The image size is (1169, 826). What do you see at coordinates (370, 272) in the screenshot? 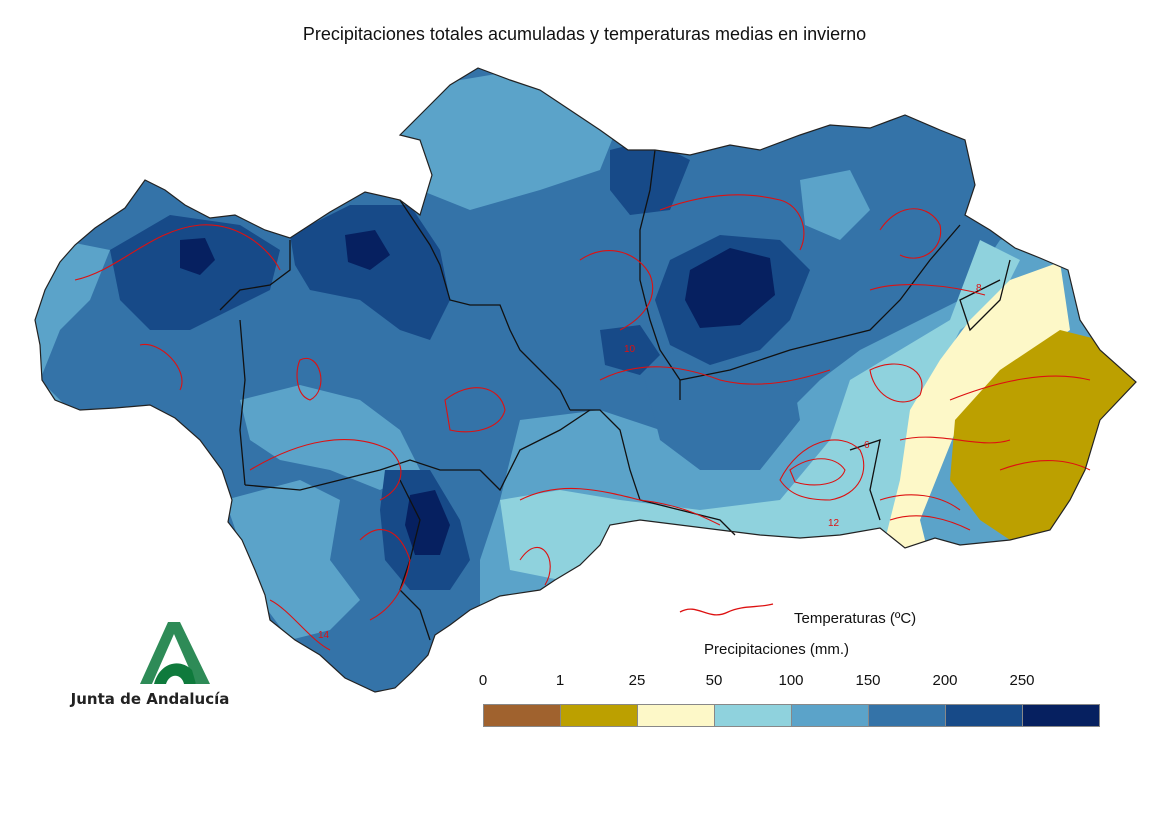
I see `zone-200-250-sevilla-north` at bounding box center [370, 272].